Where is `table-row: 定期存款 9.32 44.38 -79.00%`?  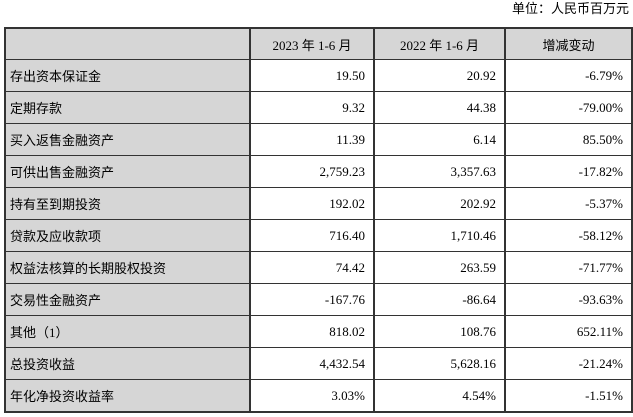
table-row: 定期存款 9.32 44.38 -79.00% is located at coordinates (318, 107).